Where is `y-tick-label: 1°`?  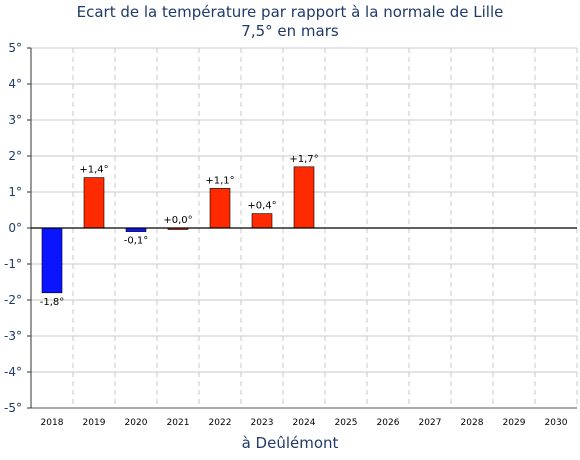
y-tick-label: 1° is located at coordinates (15, 192).